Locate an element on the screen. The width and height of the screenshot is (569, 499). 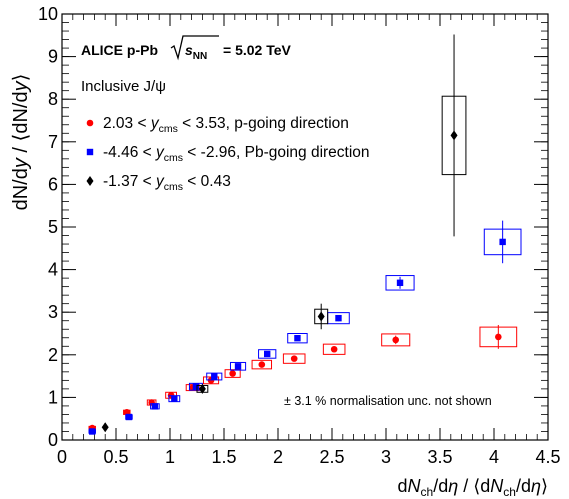
x-tick-label: 0.5 is located at coordinates (115, 457).